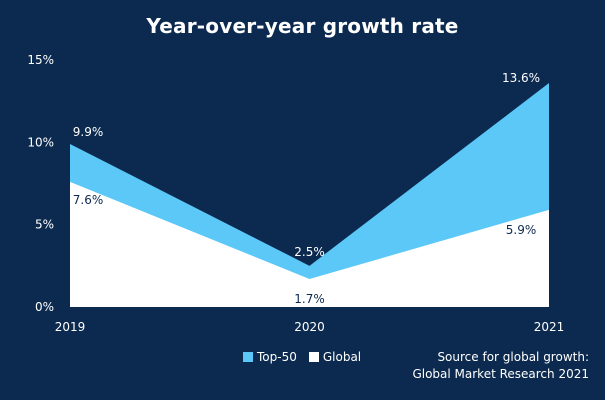  I want to click on data-label-top50: 9.9%, so click(88, 132).